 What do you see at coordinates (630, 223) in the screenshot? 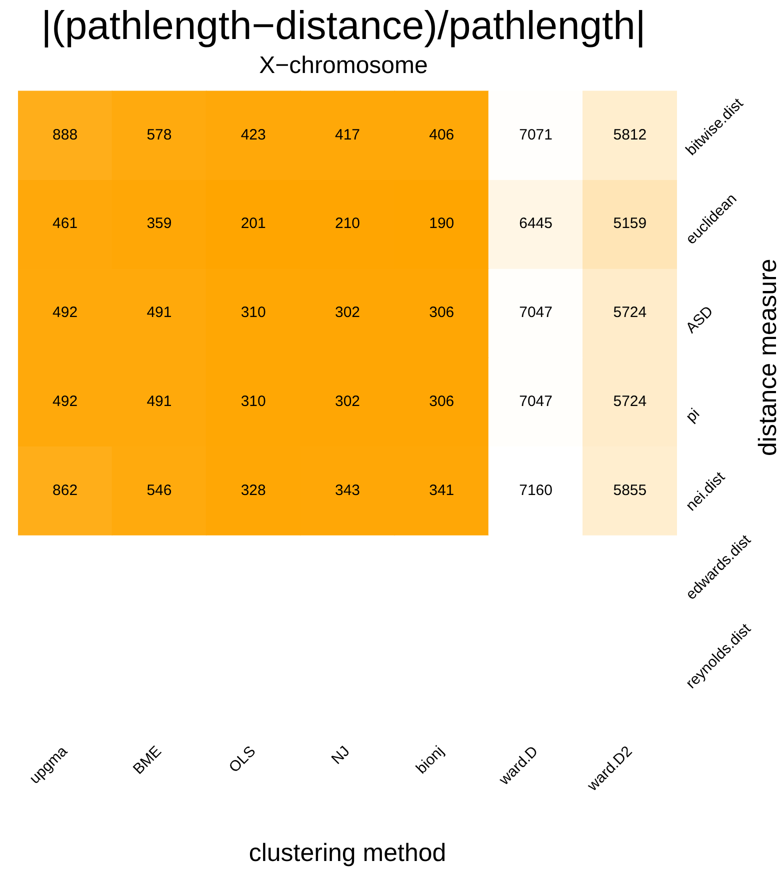
I see `data-label: 5159` at bounding box center [630, 223].